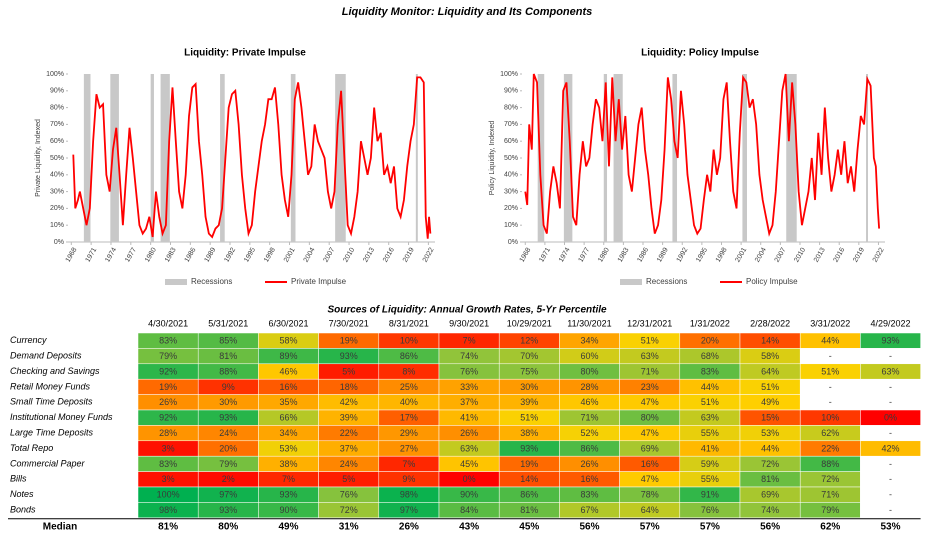  What do you see at coordinates (288, 479) in the screenshot?
I see `cell-value: 7%` at bounding box center [288, 479].